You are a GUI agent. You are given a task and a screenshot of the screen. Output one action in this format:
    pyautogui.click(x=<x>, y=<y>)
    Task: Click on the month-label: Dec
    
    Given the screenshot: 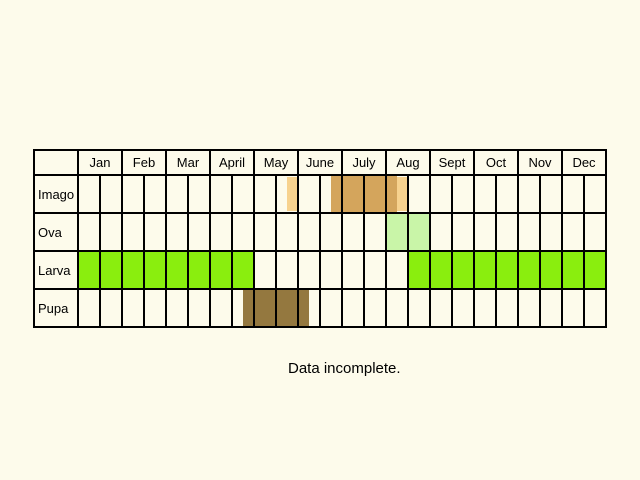 What is the action you would take?
    pyautogui.click(x=584, y=162)
    